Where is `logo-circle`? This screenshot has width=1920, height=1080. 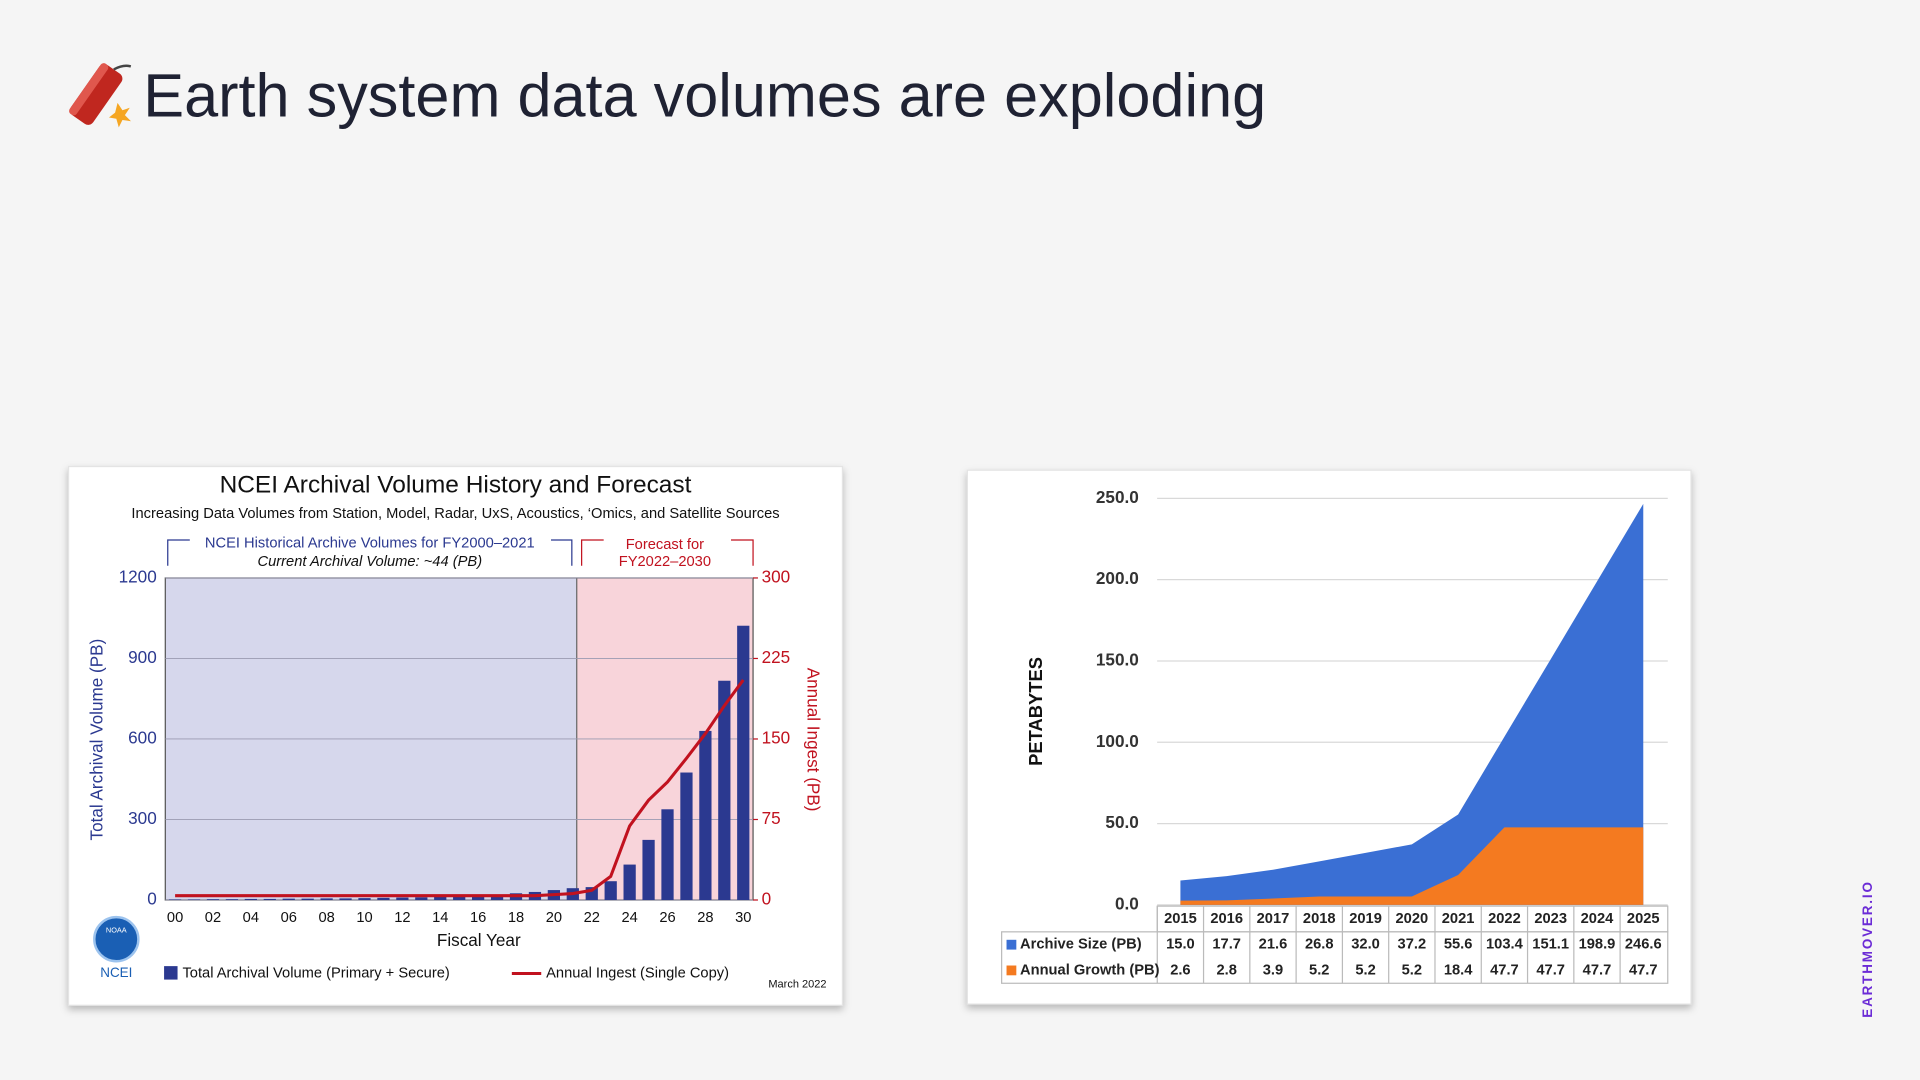 logo-circle is located at coordinates (116, 939).